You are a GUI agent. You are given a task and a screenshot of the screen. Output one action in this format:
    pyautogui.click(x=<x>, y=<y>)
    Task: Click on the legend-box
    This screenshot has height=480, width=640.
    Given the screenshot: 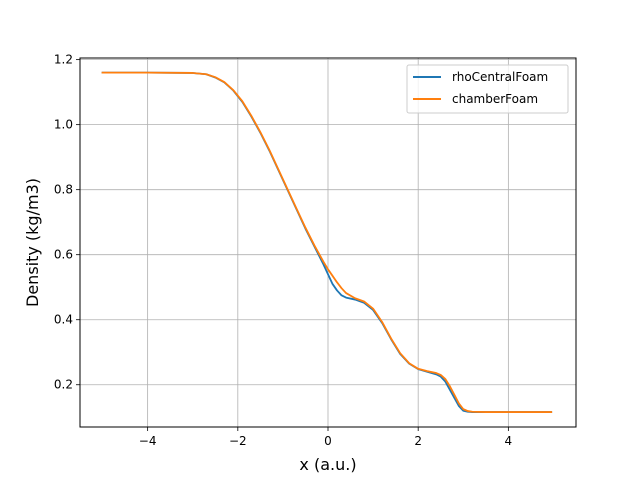 What is the action you would take?
    pyautogui.click(x=487, y=89)
    